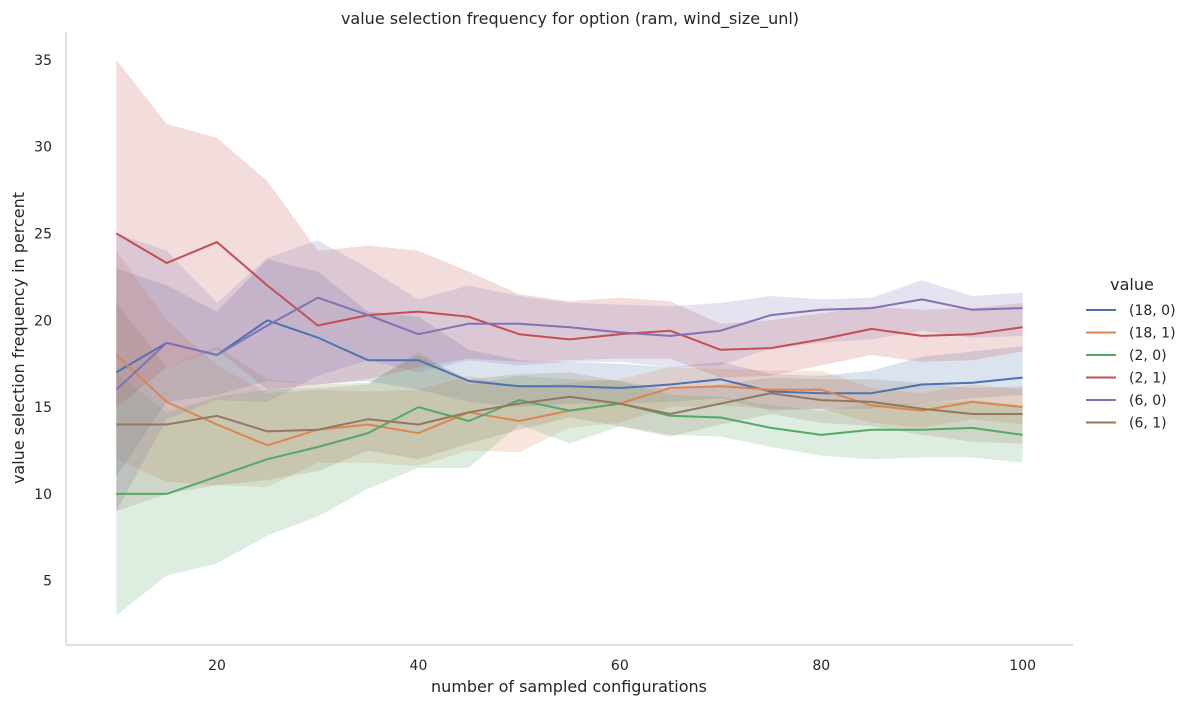 This screenshot has height=706, width=1192. I want to click on y-tick-label: 15, so click(43, 408).